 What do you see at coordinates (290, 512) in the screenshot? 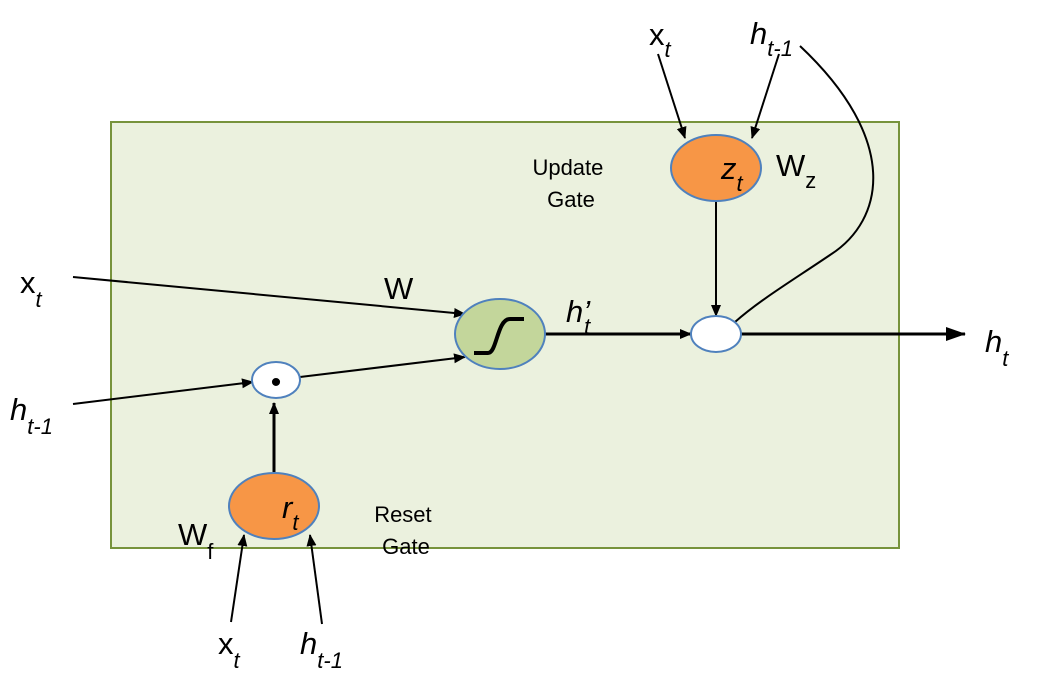
I see `r-gate-label: rt` at bounding box center [290, 512].